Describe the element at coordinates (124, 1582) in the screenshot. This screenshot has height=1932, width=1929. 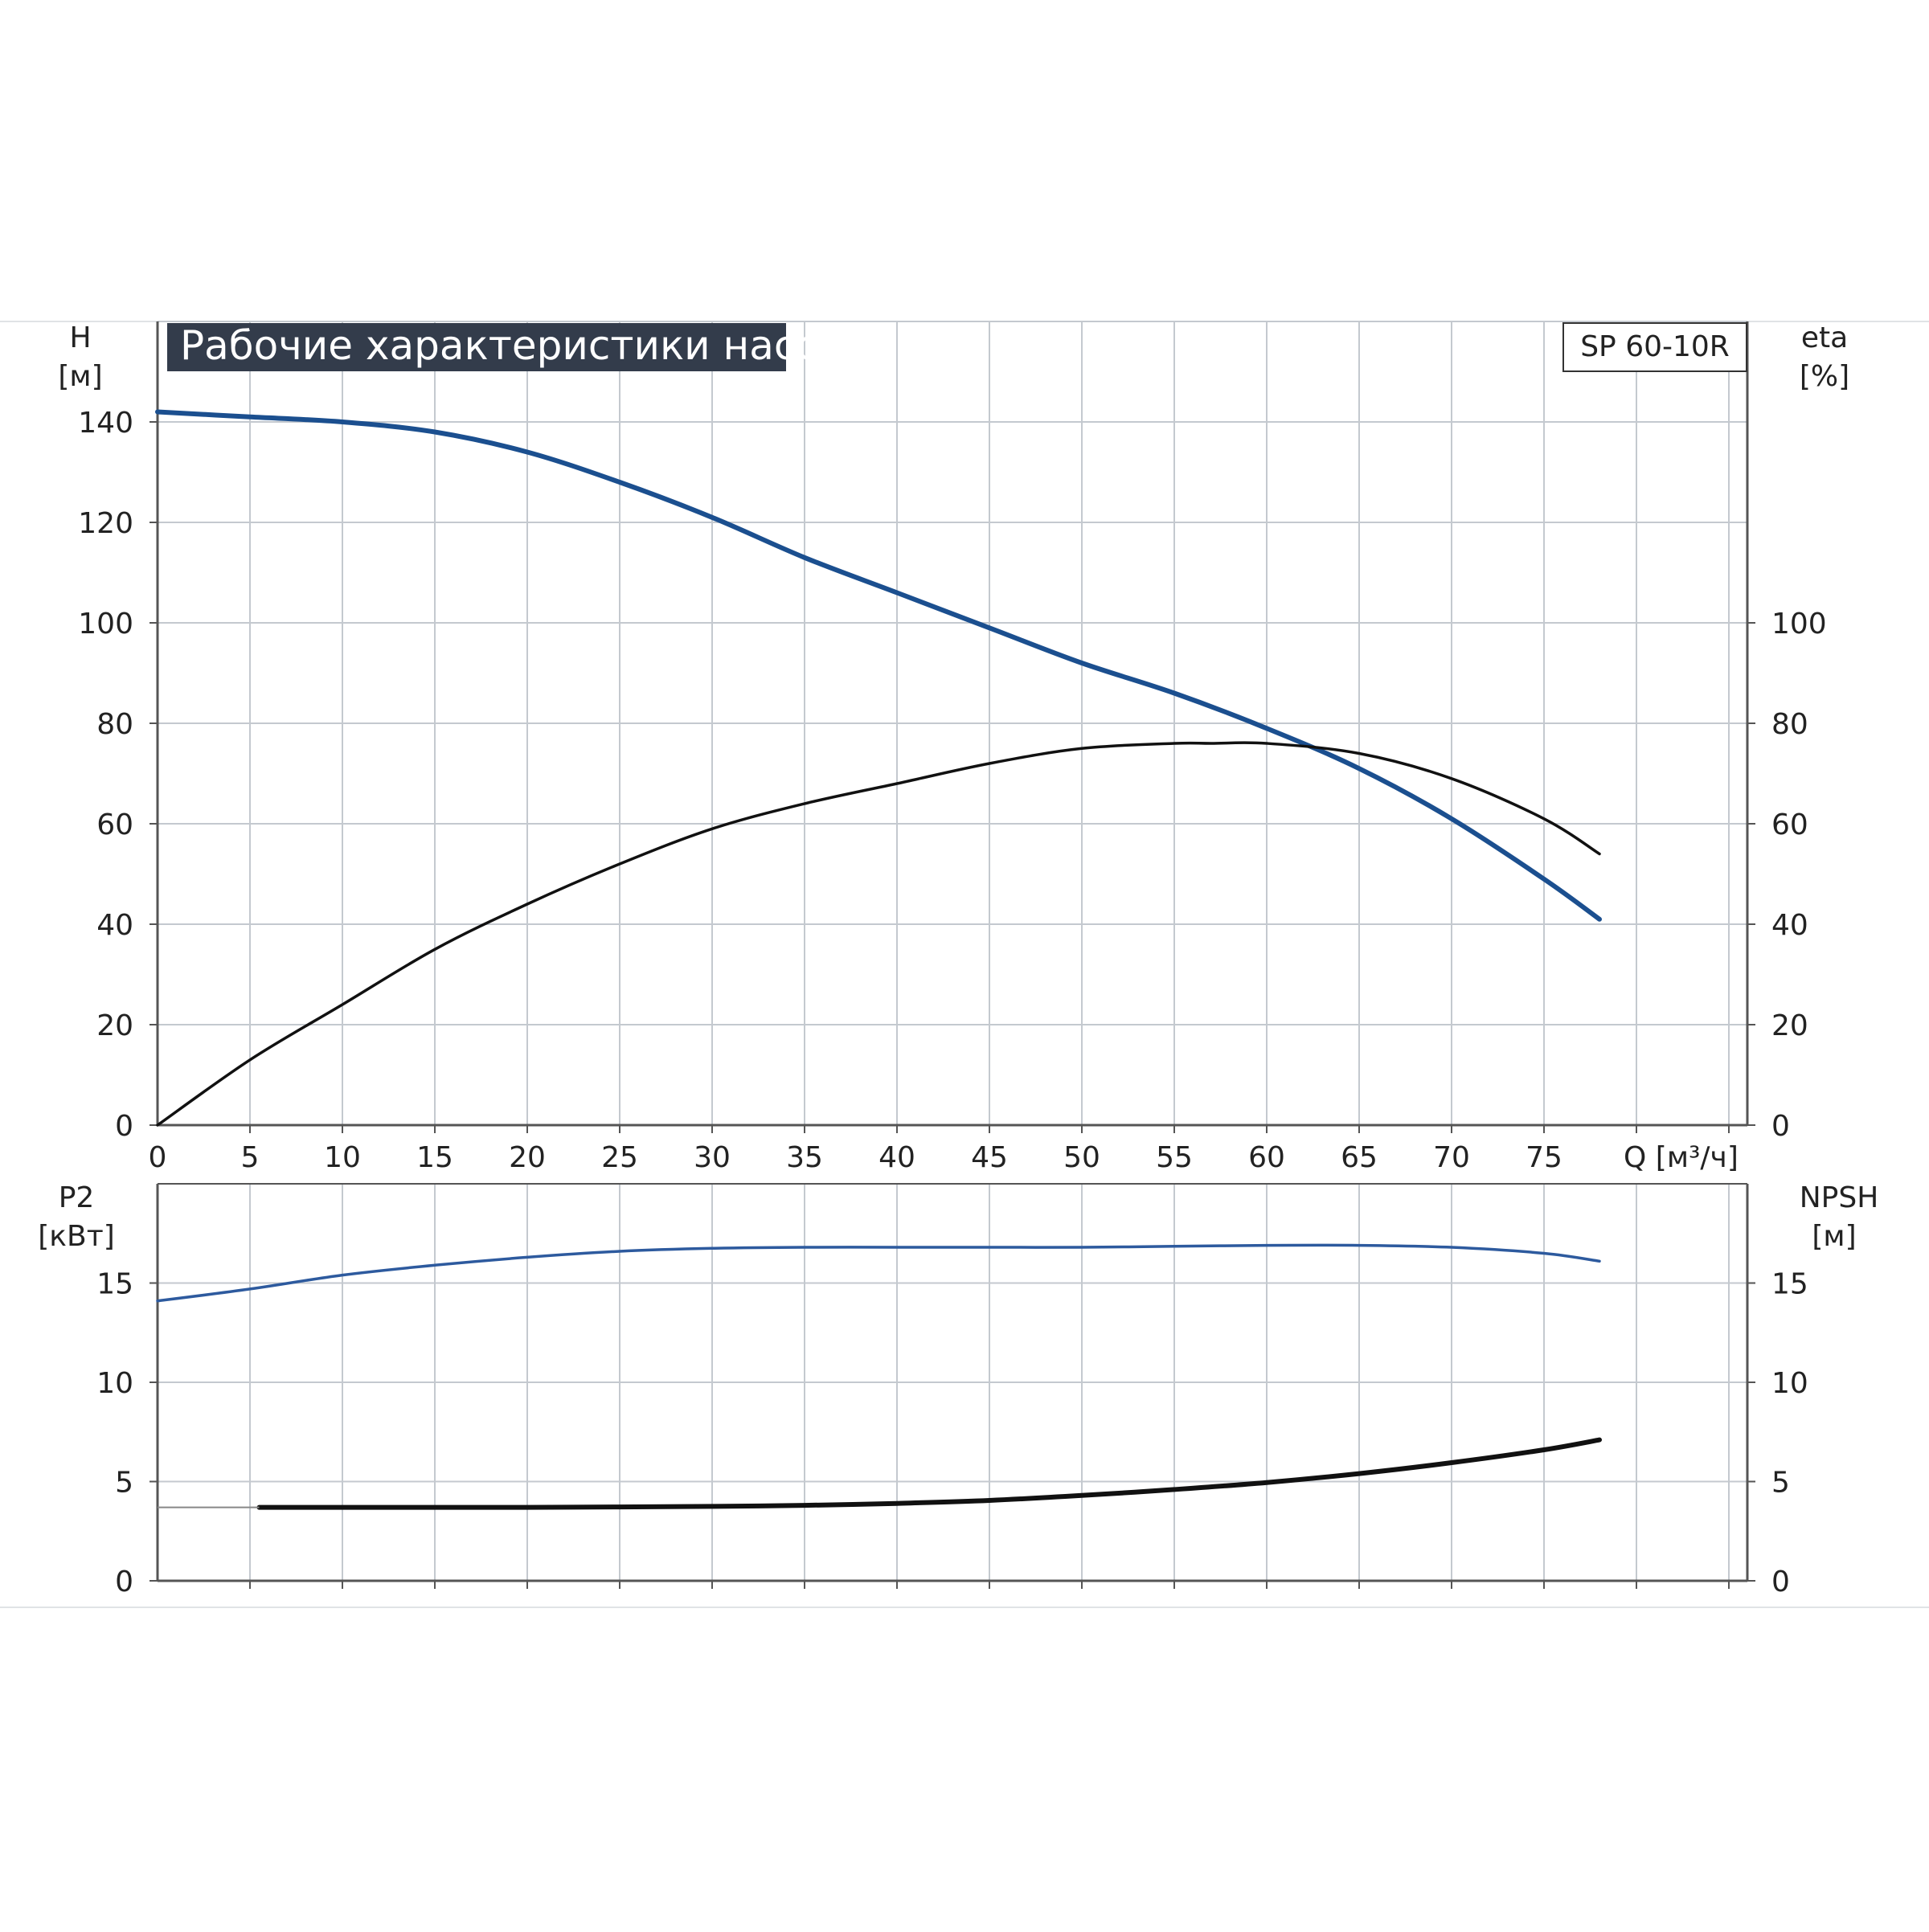
I see `p2-tick-label: 0` at that location.